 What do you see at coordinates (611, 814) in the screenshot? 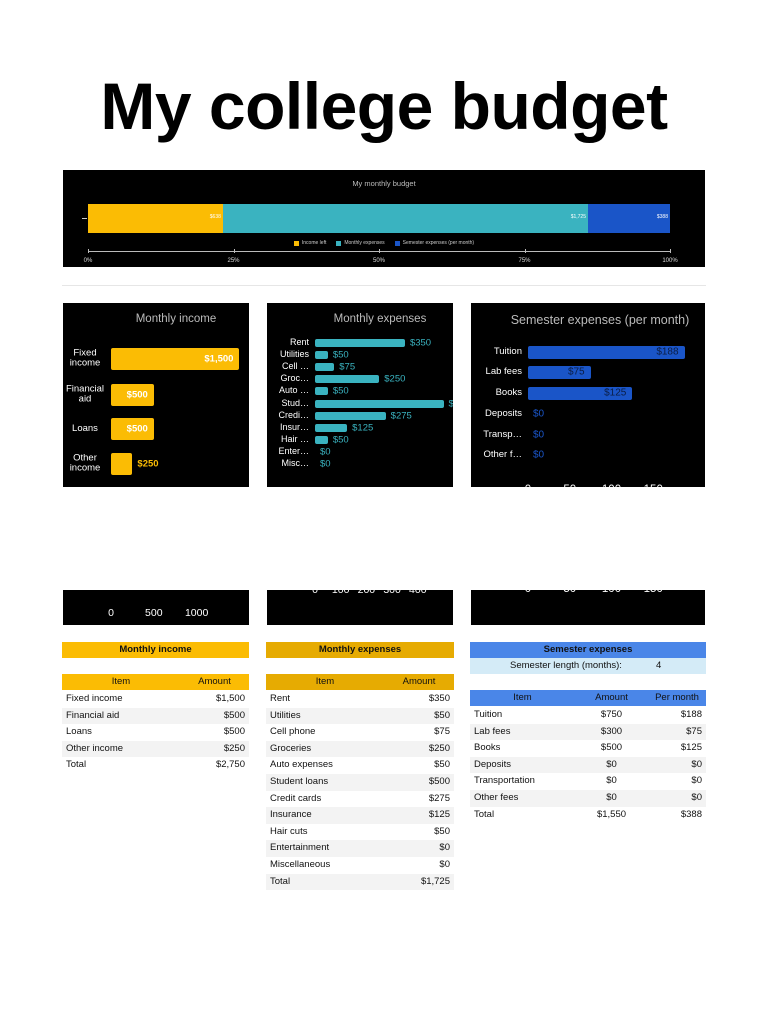
I see `table-cell: $1,550` at bounding box center [611, 814].